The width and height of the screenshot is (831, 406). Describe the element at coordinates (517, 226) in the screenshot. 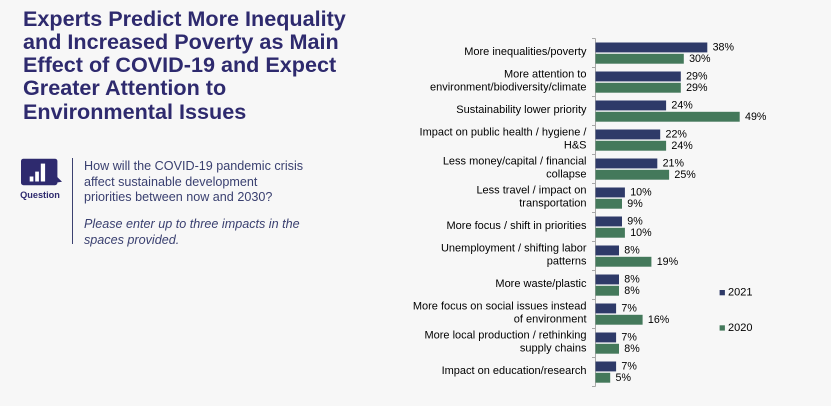

I see `svg-text:More focus / shift in prioriti: More focus / shift in priorities` at that location.